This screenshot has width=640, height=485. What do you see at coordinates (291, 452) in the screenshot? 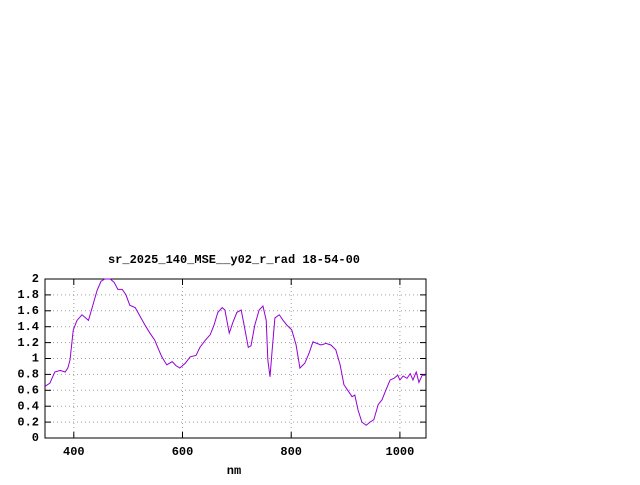
I see `x-tick-label: 800` at bounding box center [291, 452].